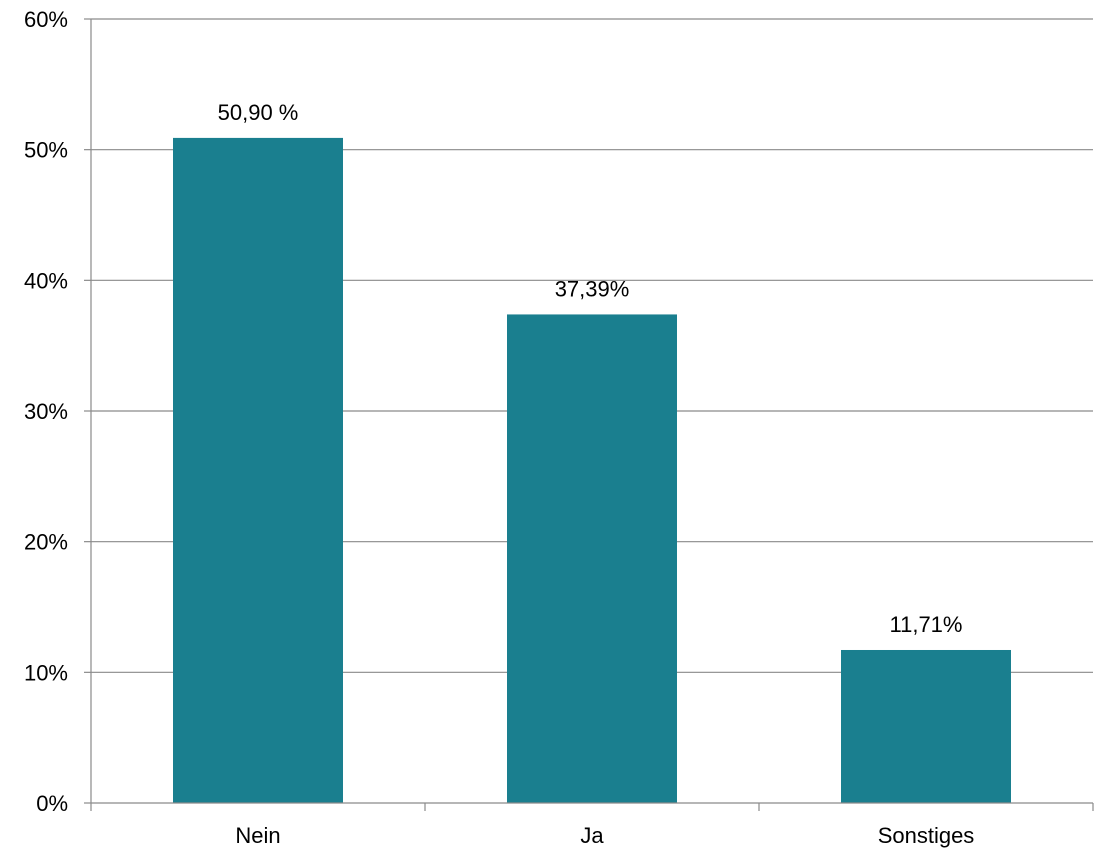 This screenshot has width=1106, height=849. I want to click on bar-ja, so click(592, 558).